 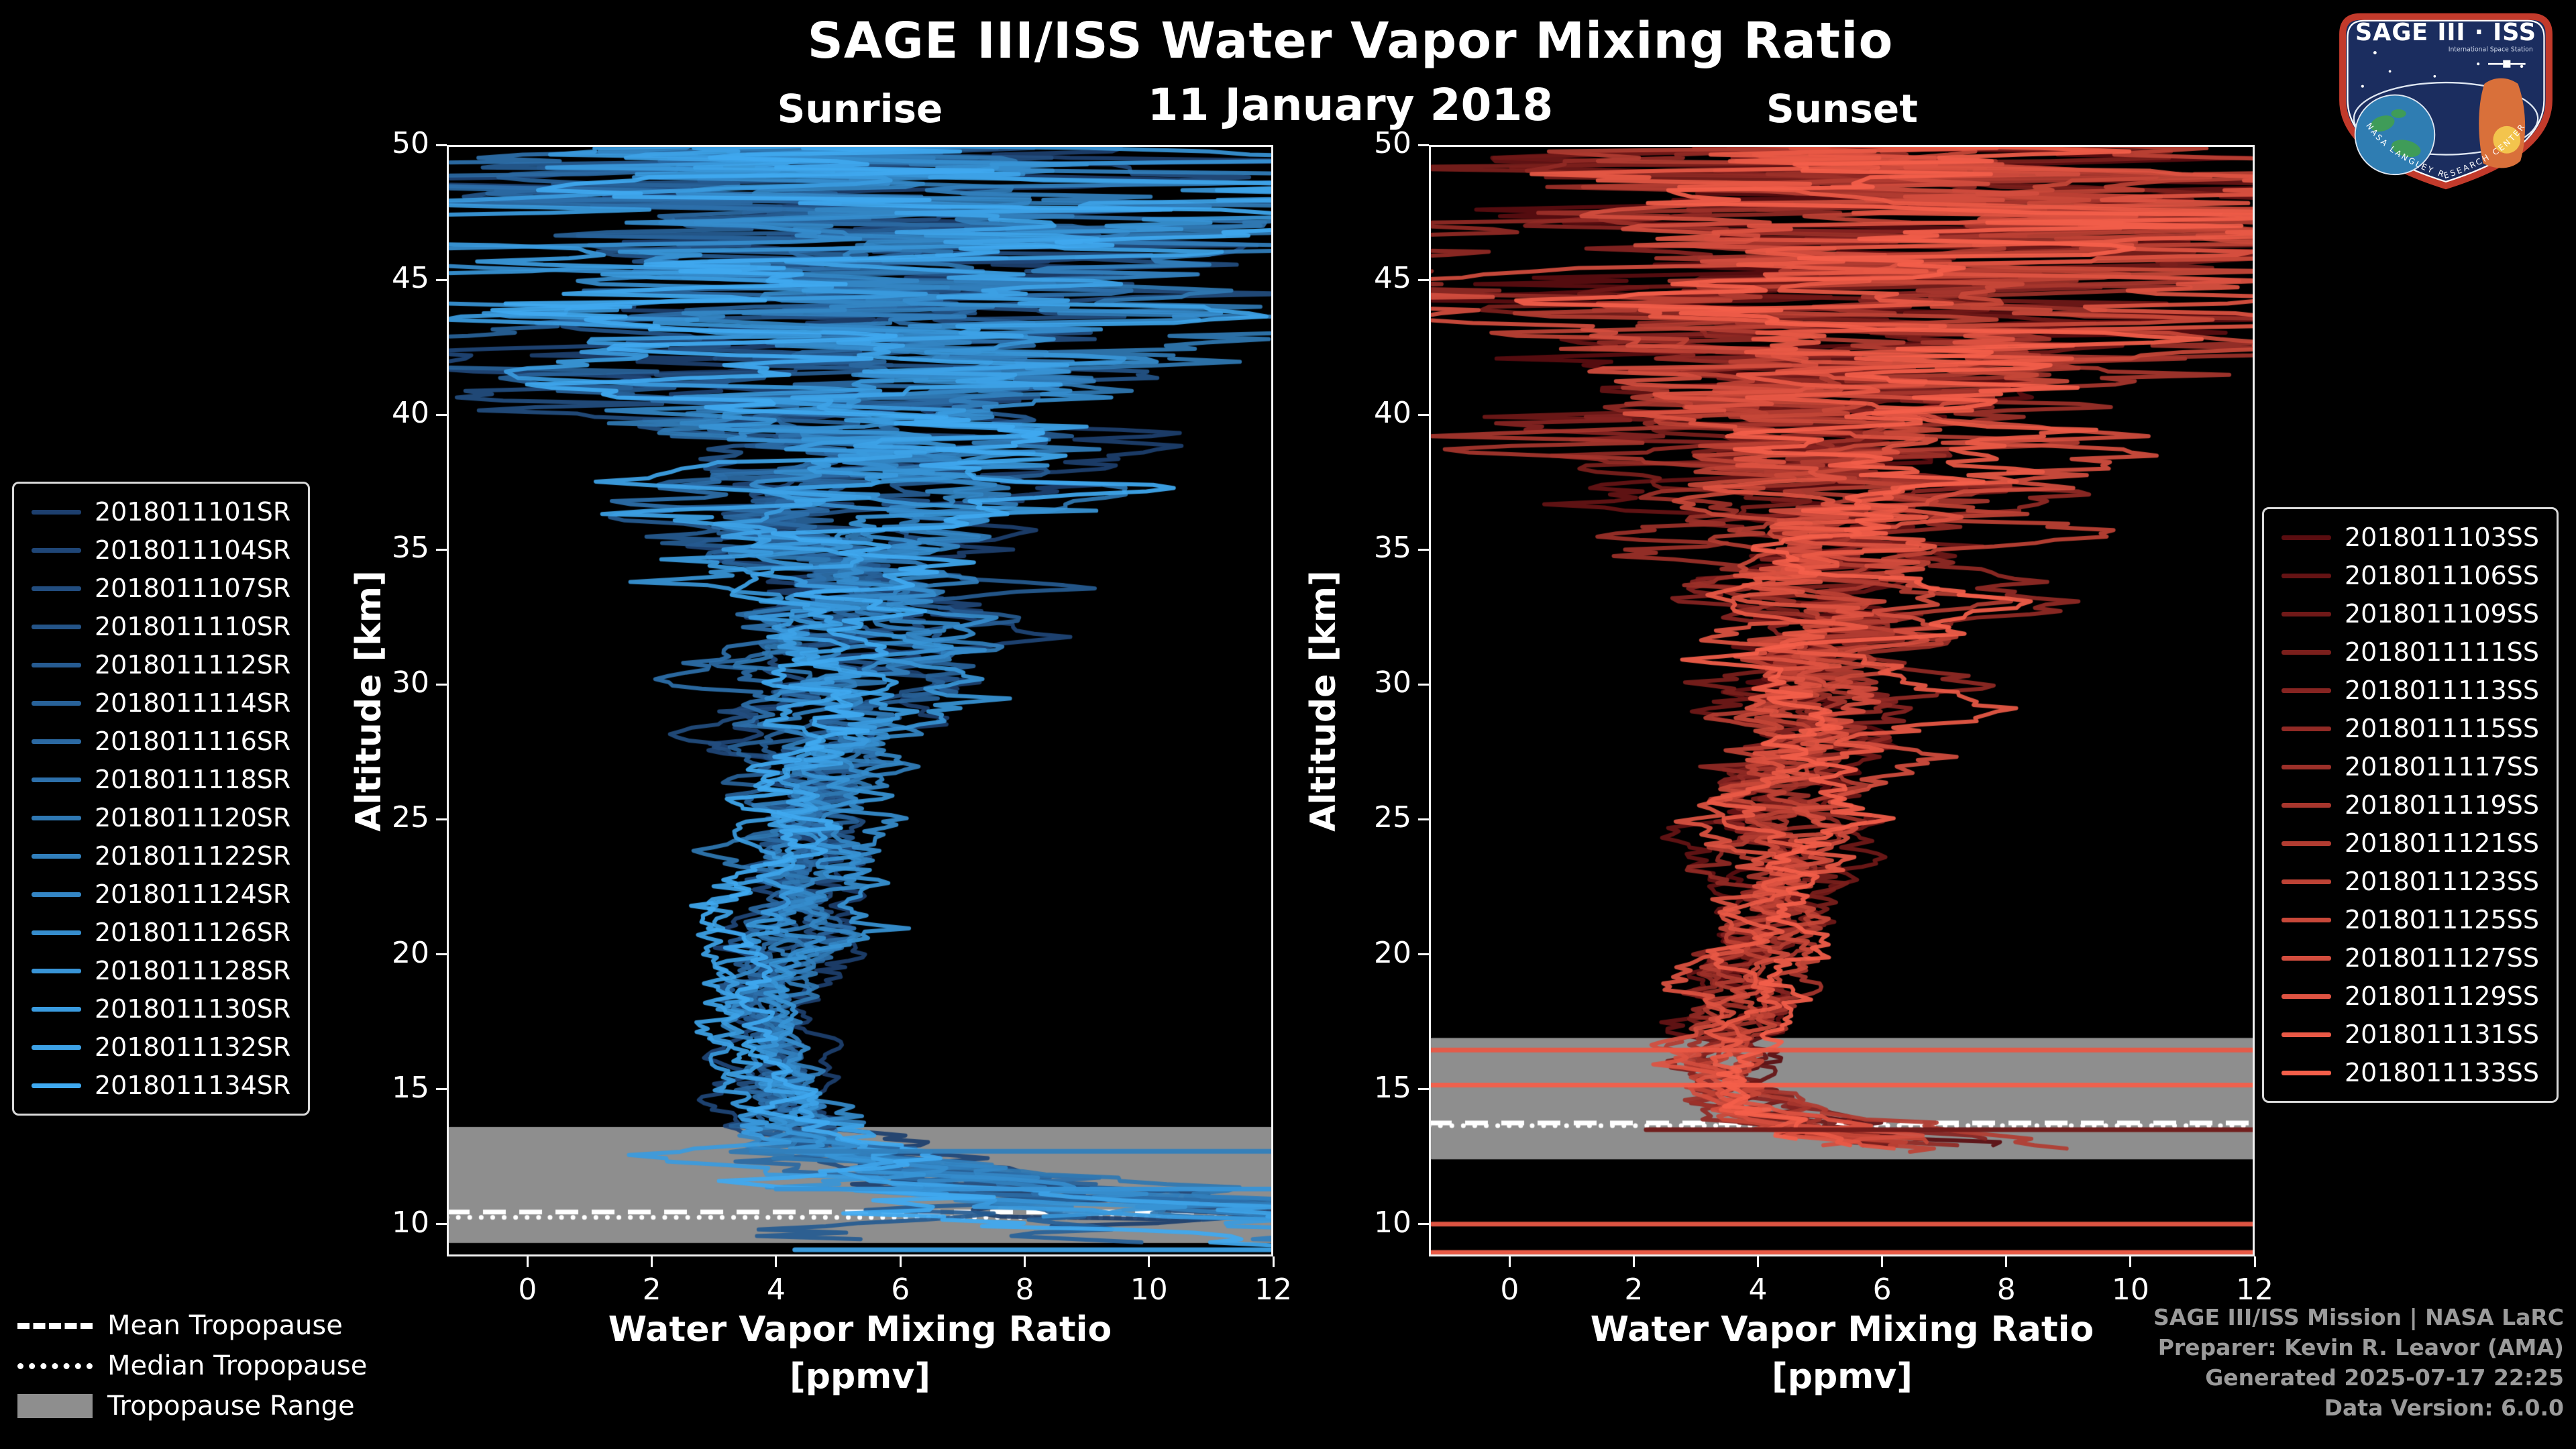 I want to click on median-tropopause-label: Median Tropopause, so click(x=237, y=1365).